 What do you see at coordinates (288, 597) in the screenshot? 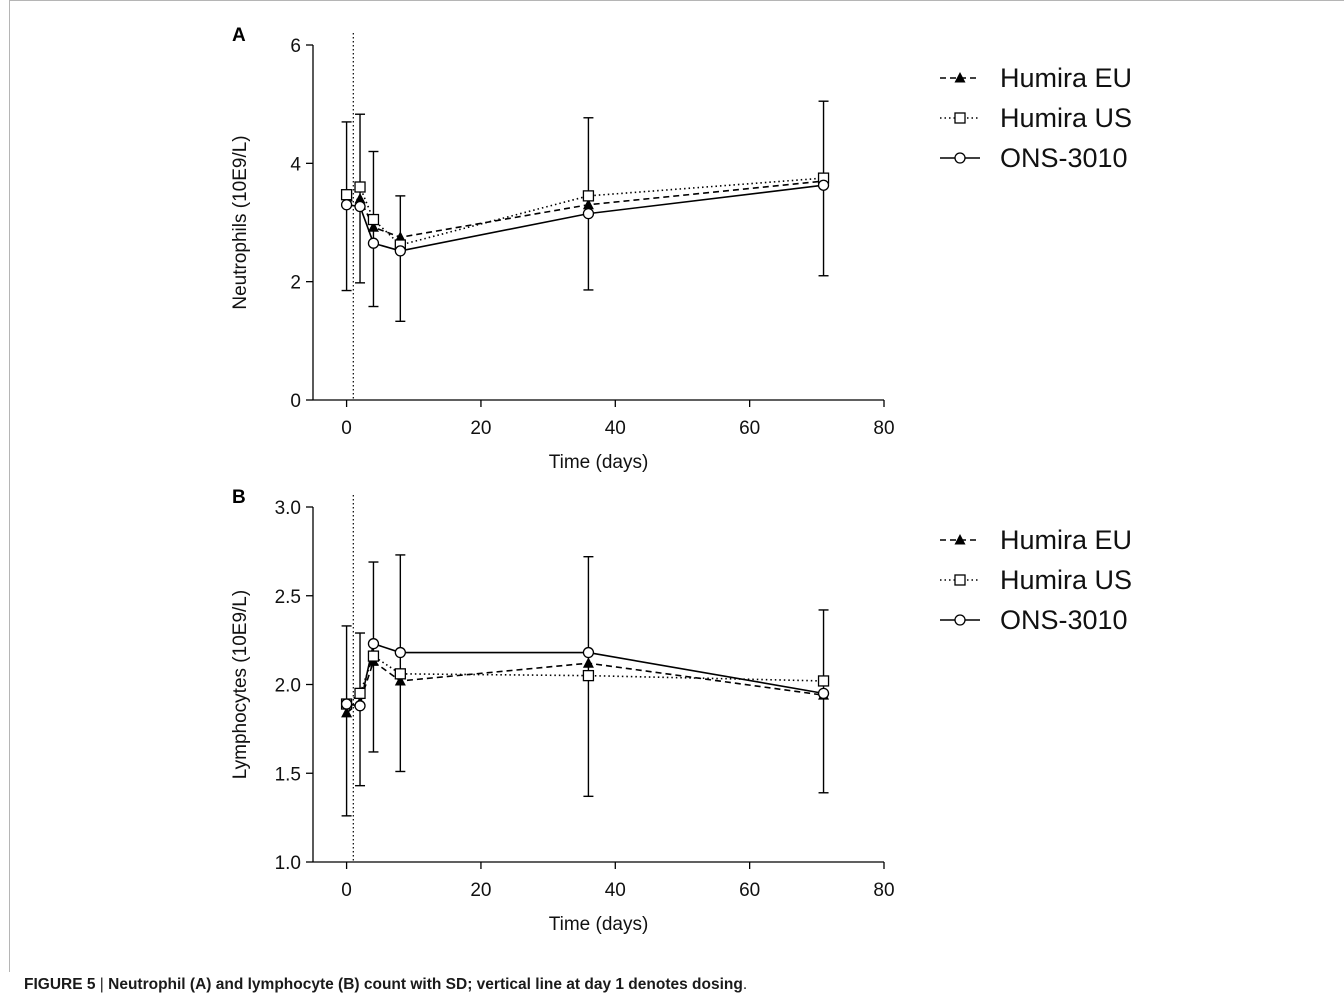
I see `y-tick-label: 2.5` at bounding box center [288, 597].